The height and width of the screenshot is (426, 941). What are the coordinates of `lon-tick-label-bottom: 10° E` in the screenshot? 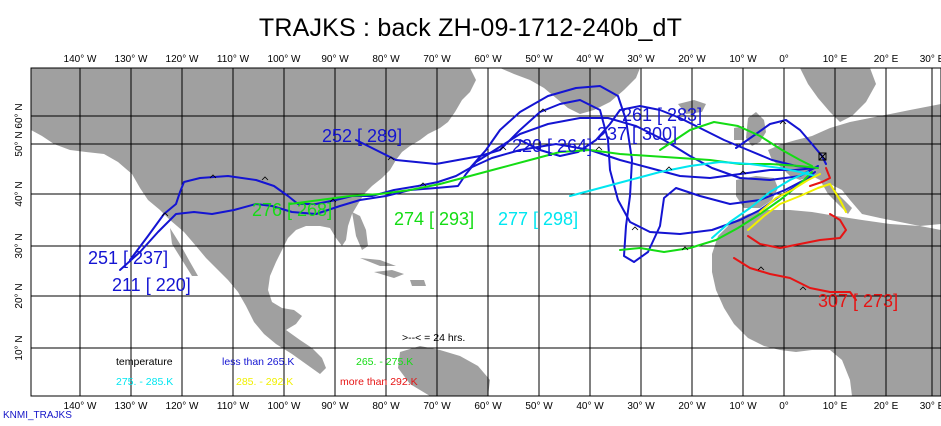 It's located at (835, 406).